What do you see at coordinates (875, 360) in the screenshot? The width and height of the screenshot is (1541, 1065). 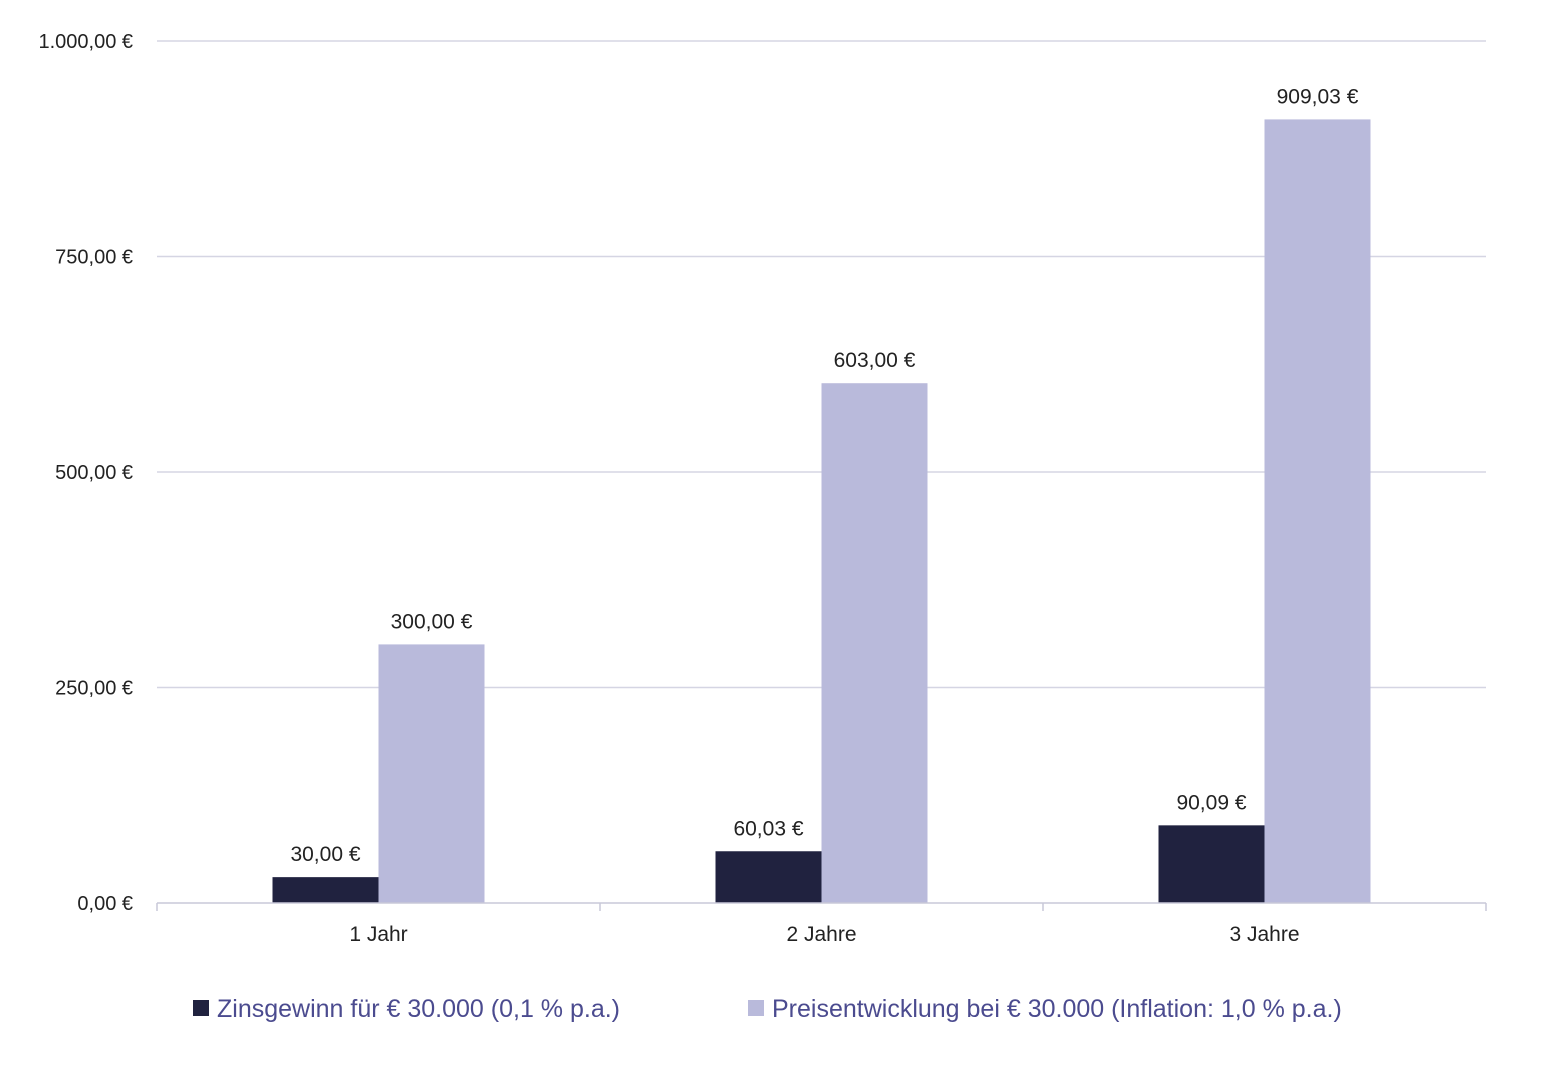 I see `data-label: 603,00 €` at bounding box center [875, 360].